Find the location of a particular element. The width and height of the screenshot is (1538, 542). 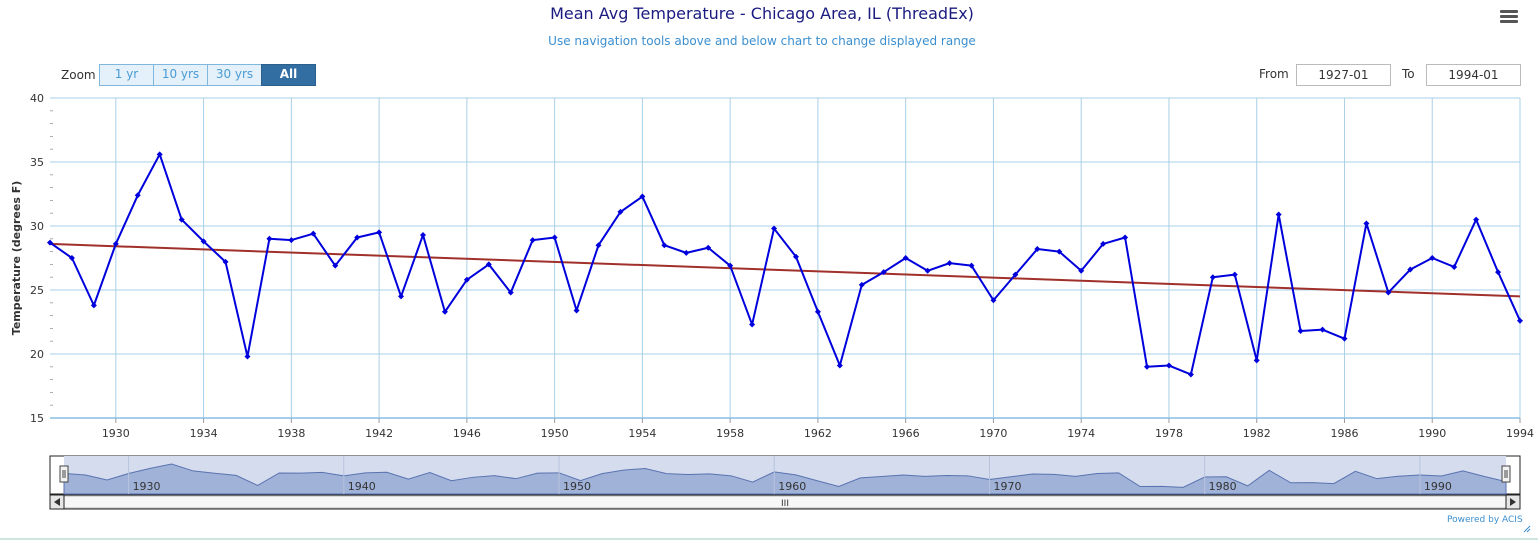

navigator-right-handle is located at coordinates (1506, 474).